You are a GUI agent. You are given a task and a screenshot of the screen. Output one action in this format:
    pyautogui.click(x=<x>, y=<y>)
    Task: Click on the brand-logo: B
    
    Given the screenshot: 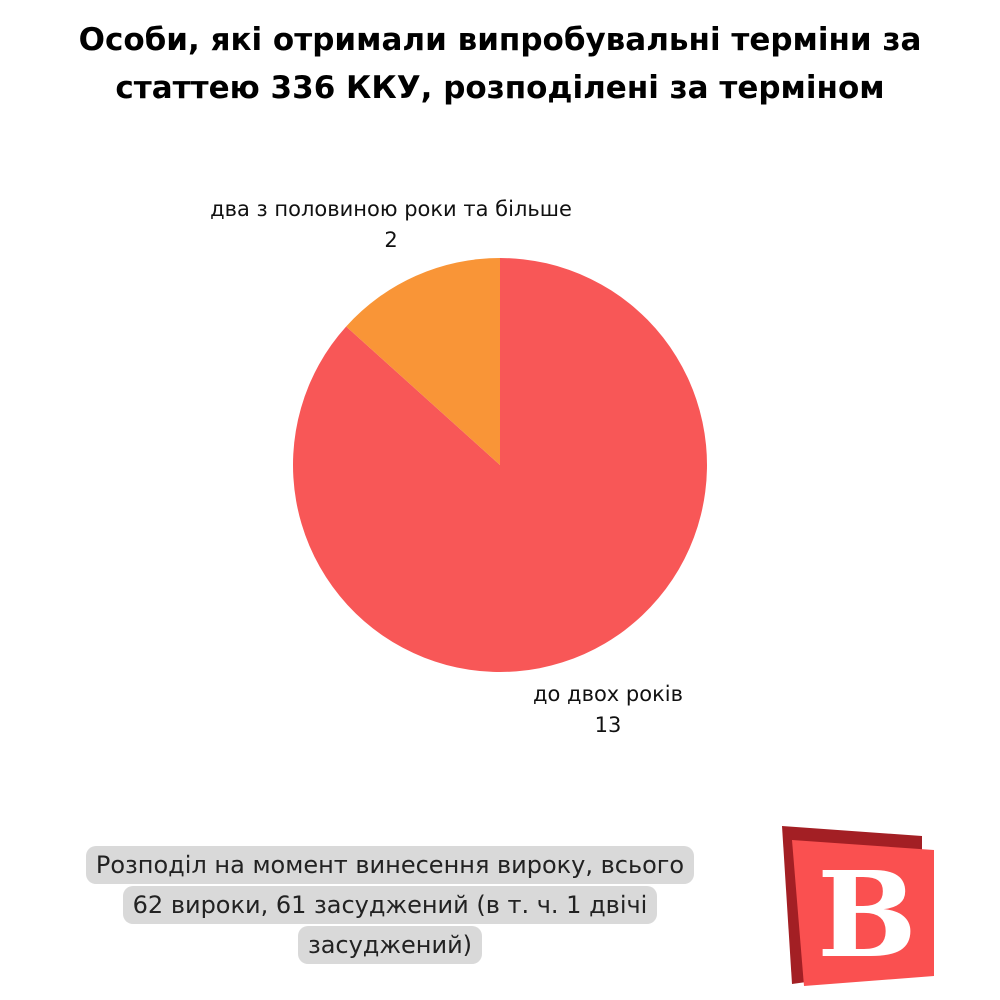 What is the action you would take?
    pyautogui.click(x=858, y=906)
    